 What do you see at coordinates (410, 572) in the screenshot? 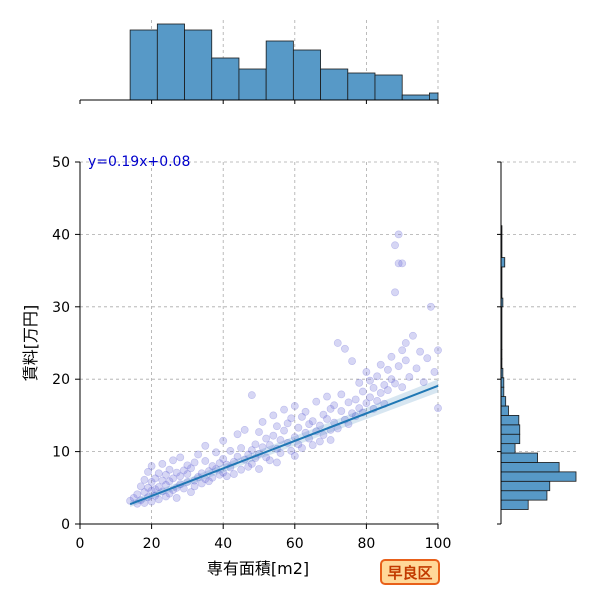
I see `ward-name-badge: 早良区` at bounding box center [410, 572].